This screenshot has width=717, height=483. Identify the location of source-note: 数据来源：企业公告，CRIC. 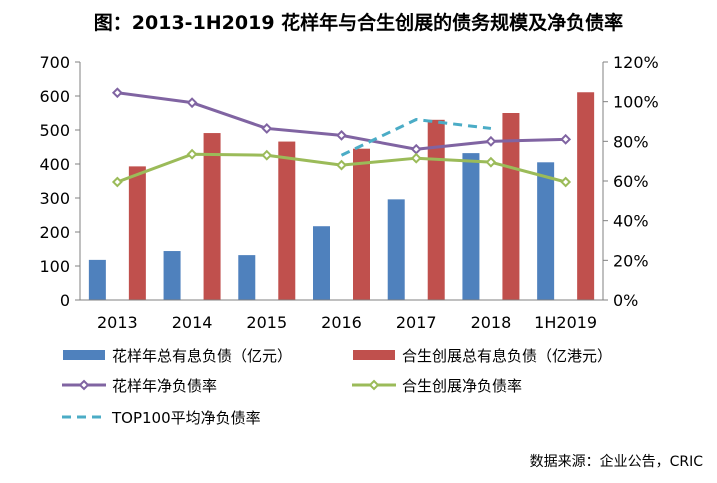
(616, 462).